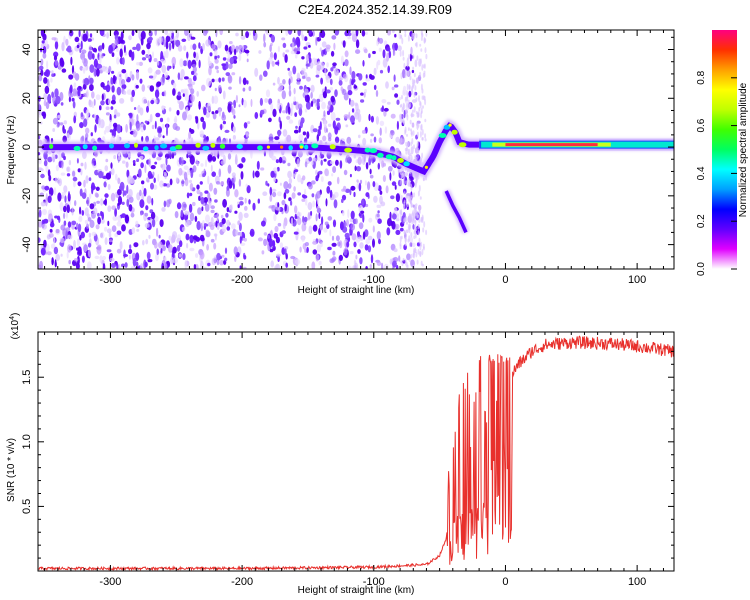 The image size is (750, 600). I want to click on colorbar-tick-label: 0.4, so click(701, 173).